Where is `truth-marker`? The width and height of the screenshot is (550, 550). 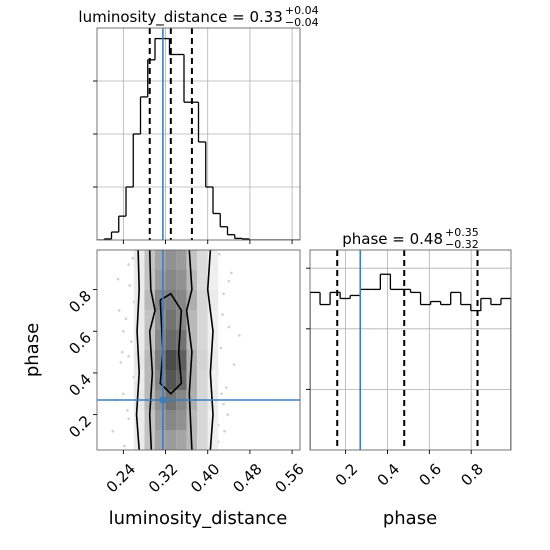 truth-marker is located at coordinates (163, 400).